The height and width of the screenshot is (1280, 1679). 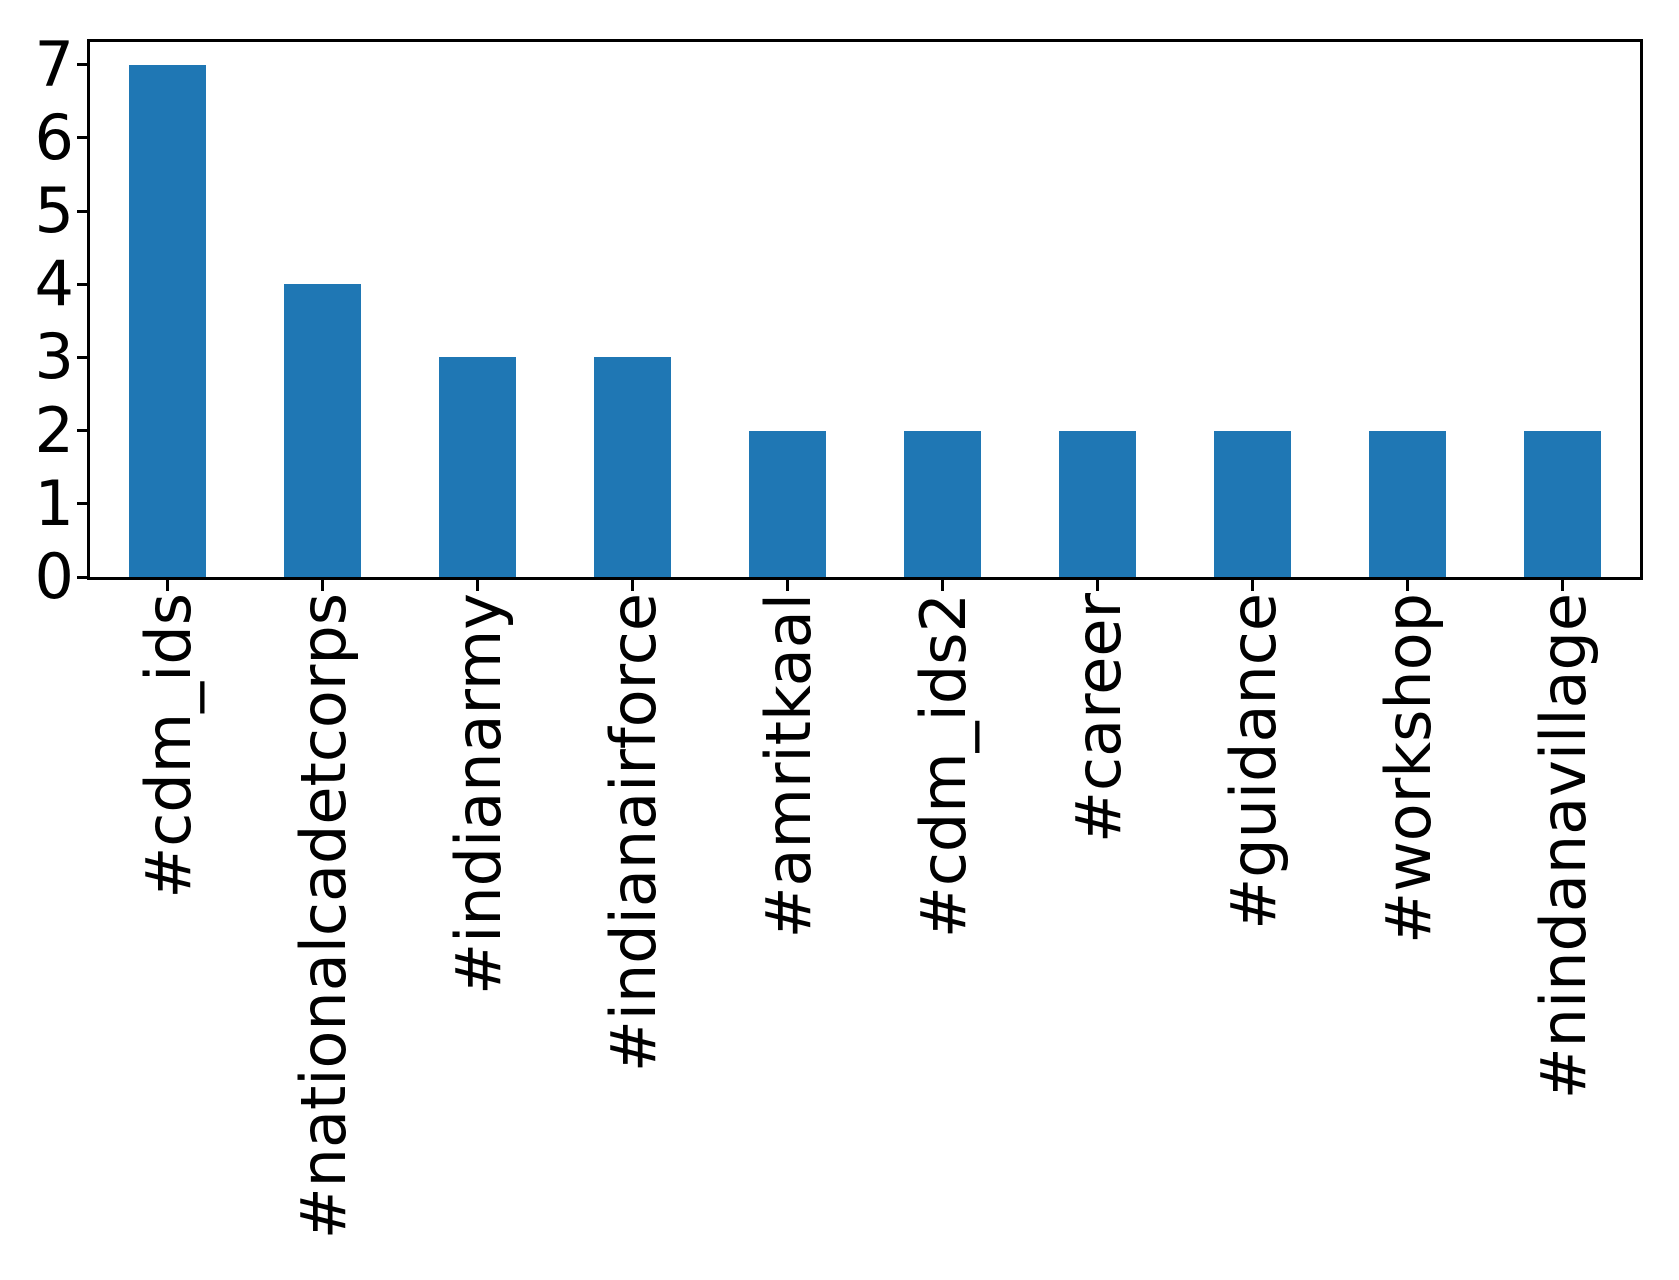 I want to click on x-tick-label: #amritkaal, so click(x=788, y=766).